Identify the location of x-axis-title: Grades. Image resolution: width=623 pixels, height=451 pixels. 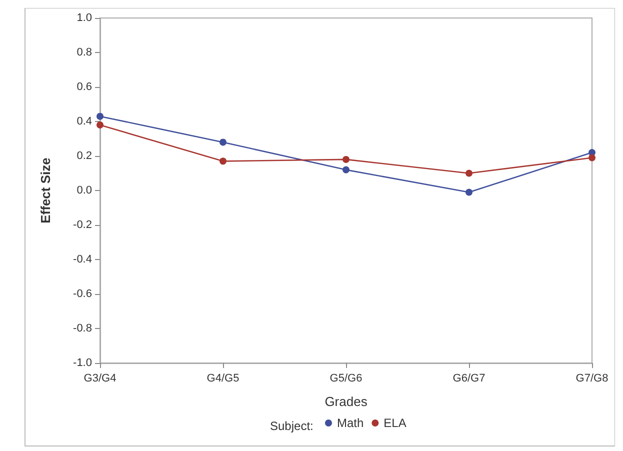
(346, 401).